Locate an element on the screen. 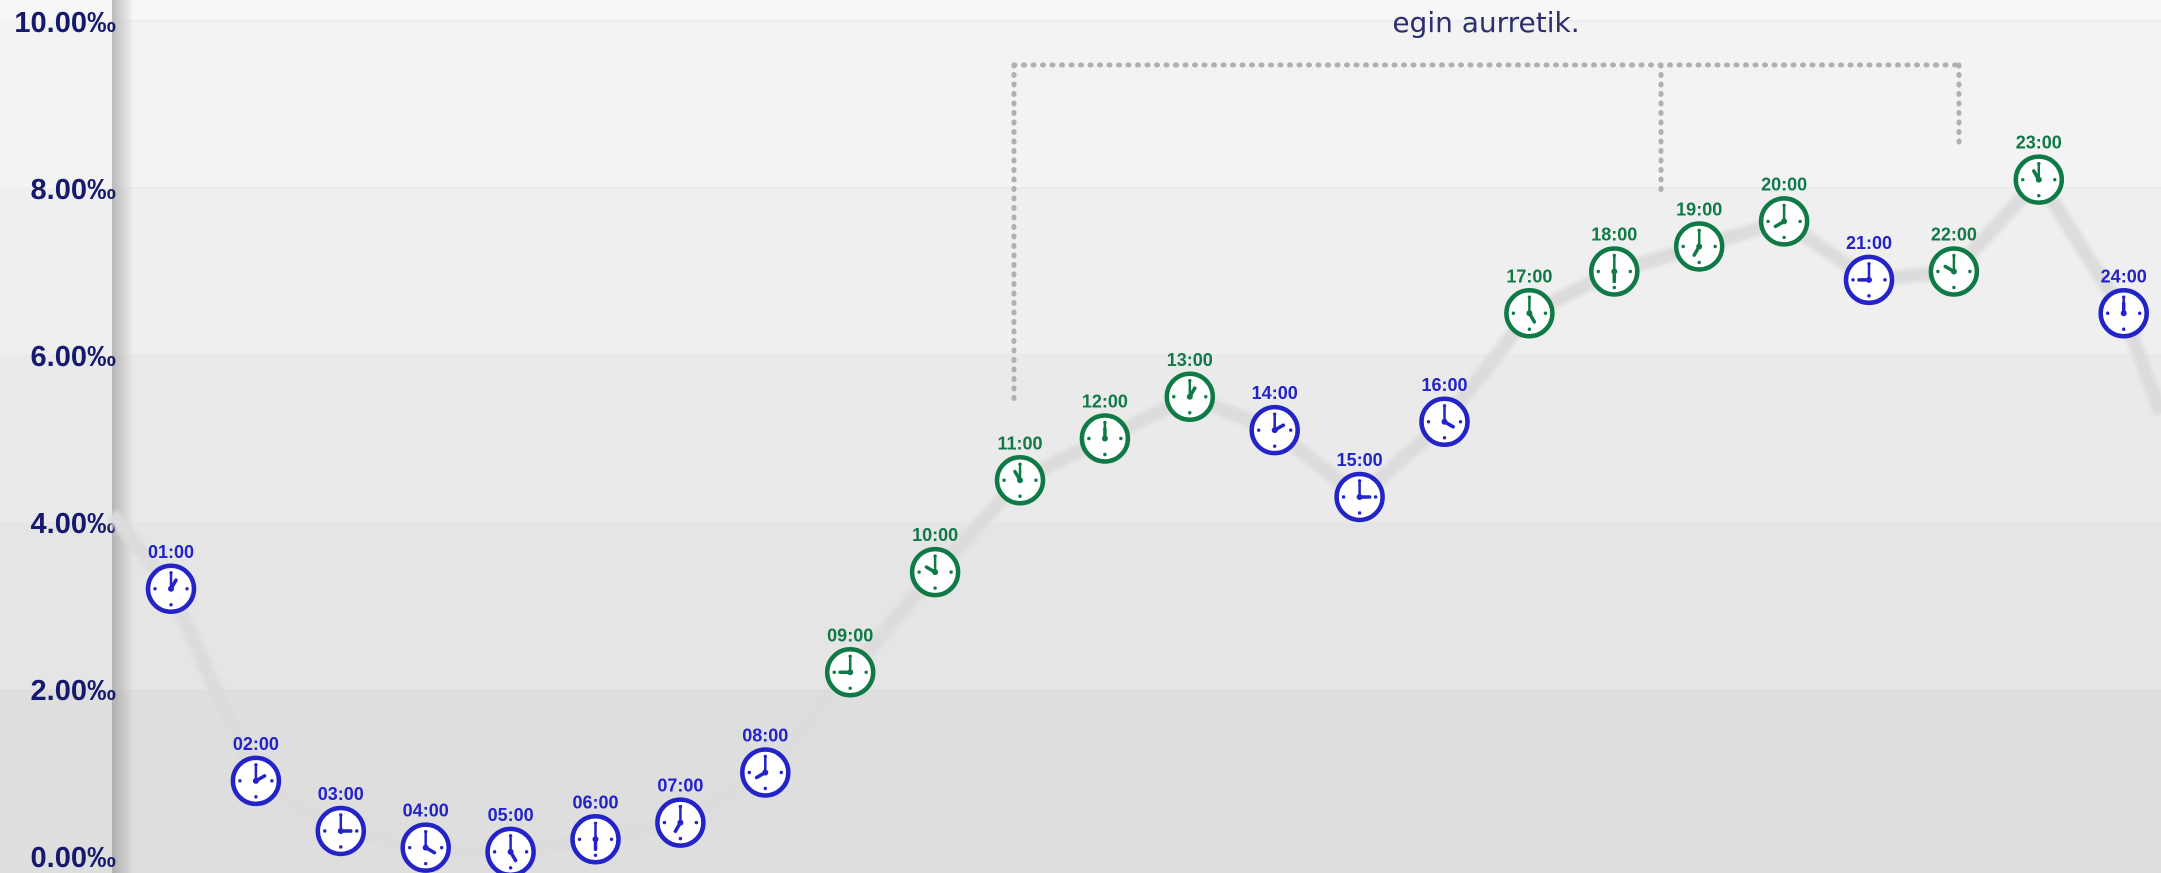 The width and height of the screenshot is (2161, 873). y-tick-label: 4.00‰ is located at coordinates (73, 524).